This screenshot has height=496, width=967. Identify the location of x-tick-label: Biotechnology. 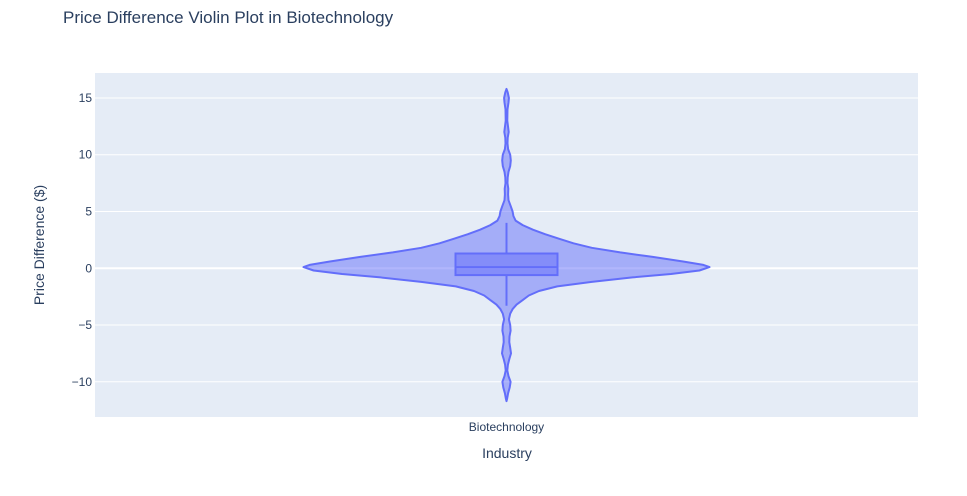
(506, 427).